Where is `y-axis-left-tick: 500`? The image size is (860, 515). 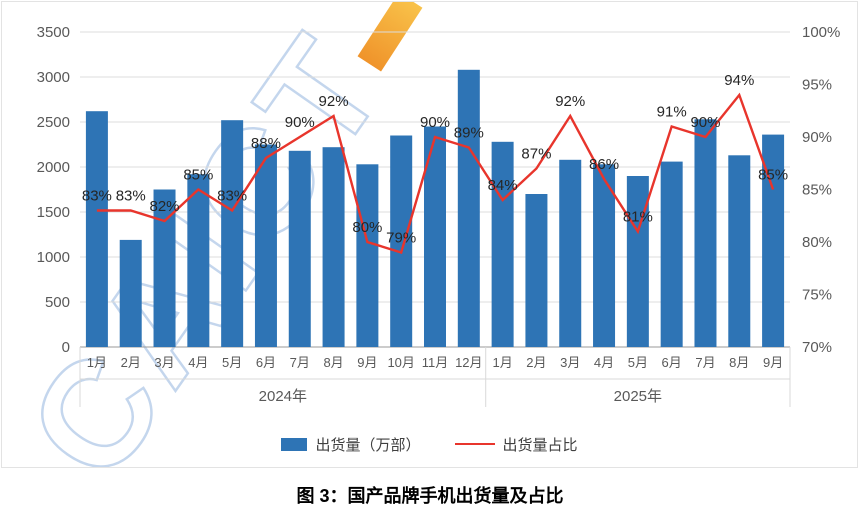 y-axis-left-tick: 500 is located at coordinates (57, 302).